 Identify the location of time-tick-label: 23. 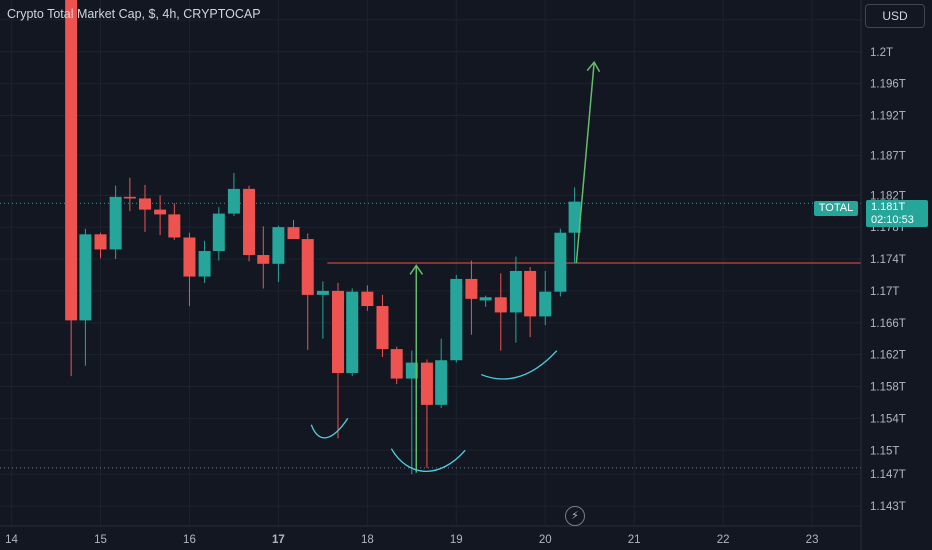
(812, 540).